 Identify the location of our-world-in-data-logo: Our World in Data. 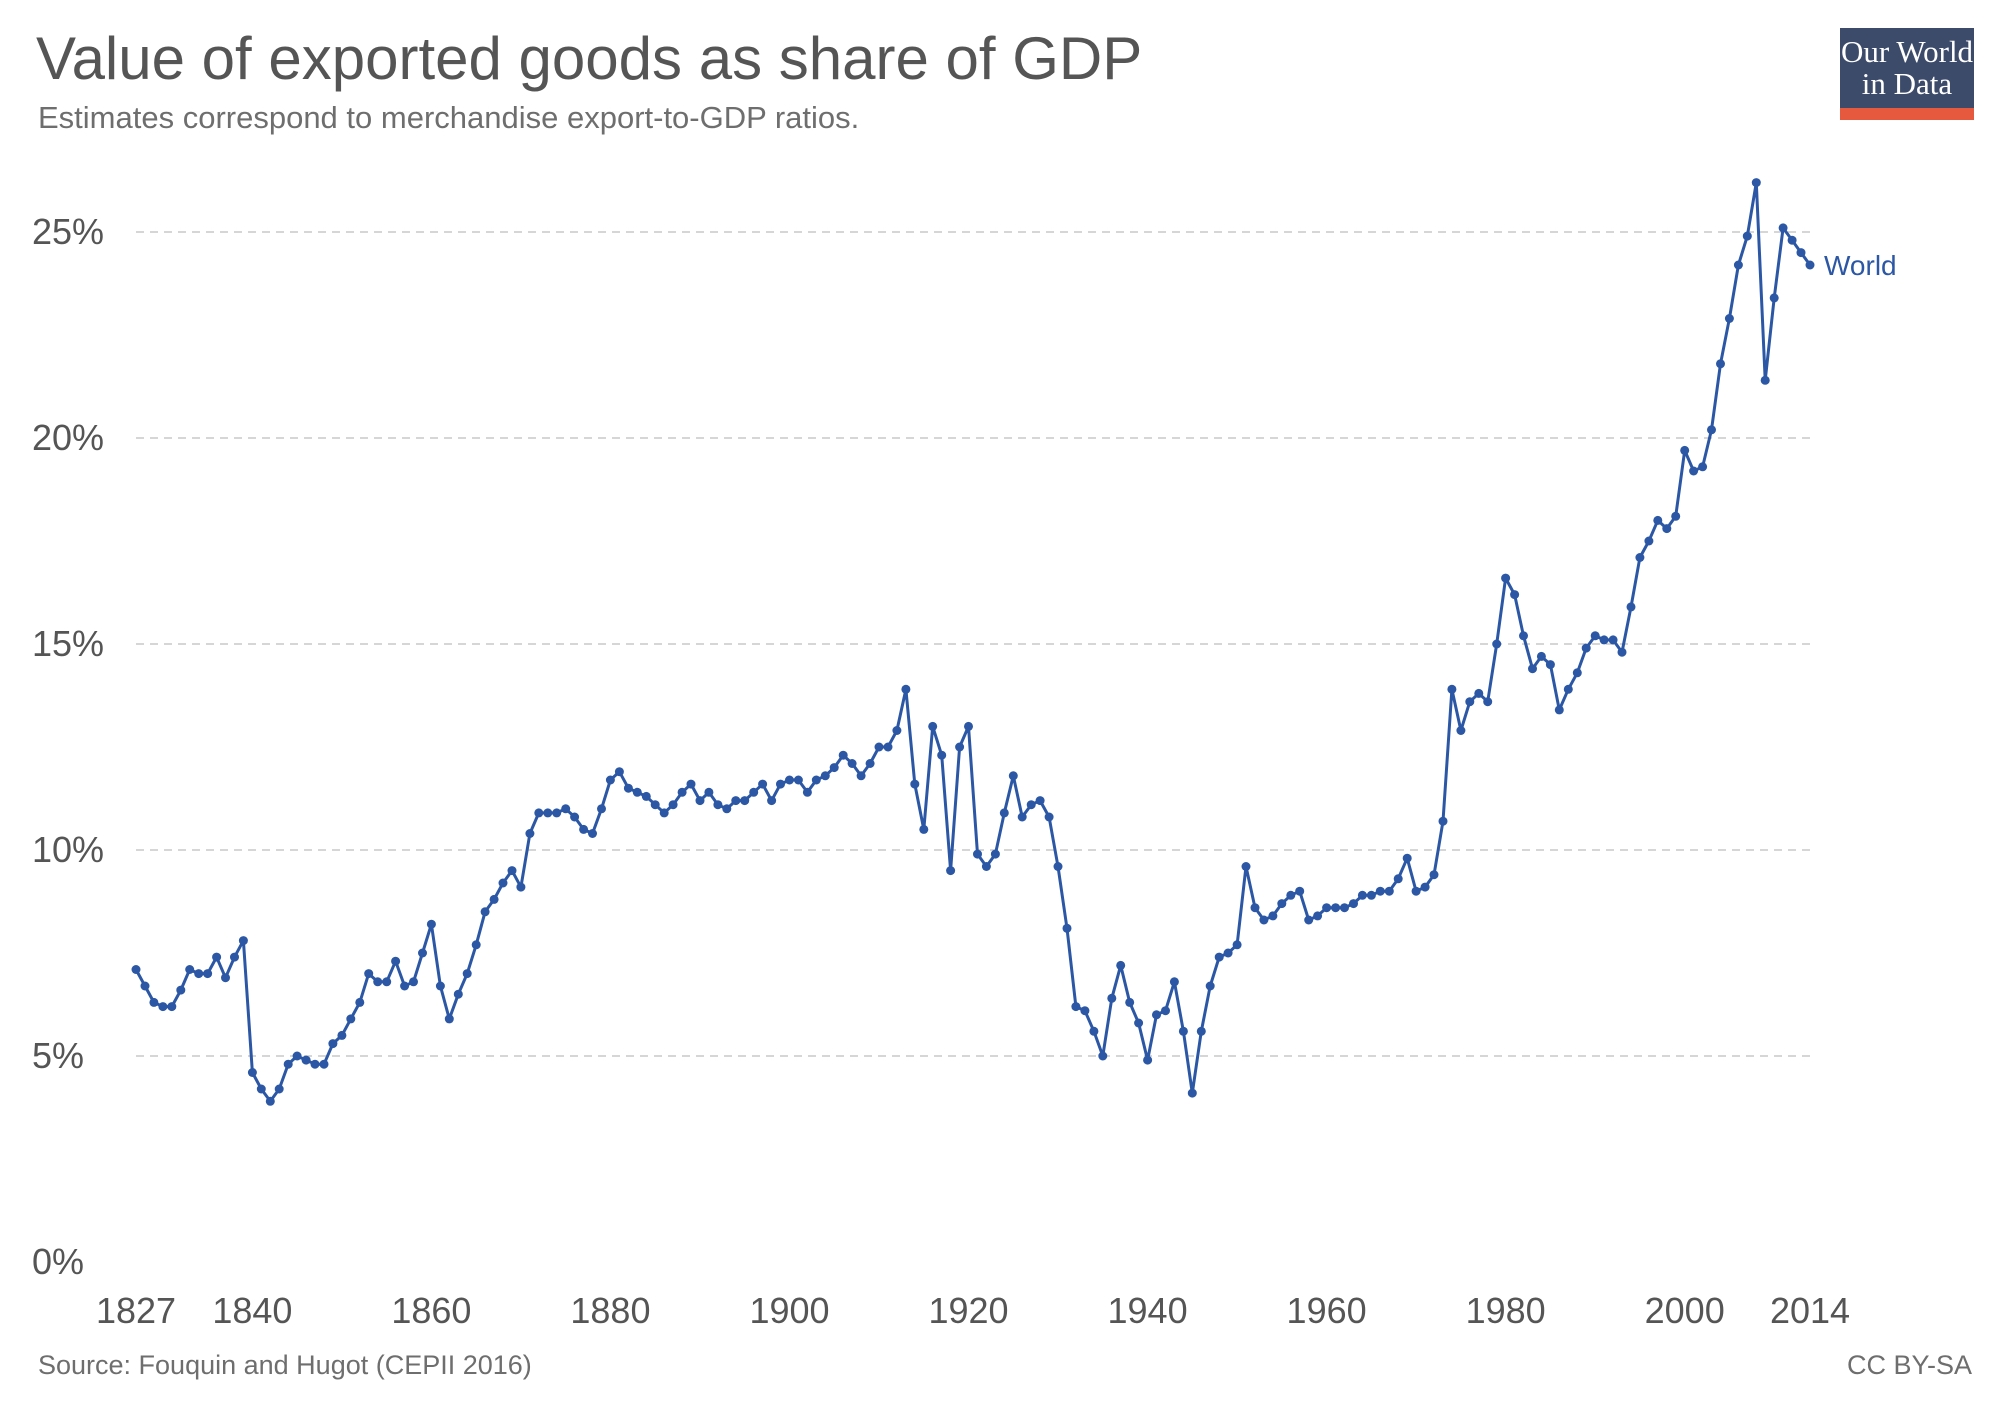
(1907, 74).